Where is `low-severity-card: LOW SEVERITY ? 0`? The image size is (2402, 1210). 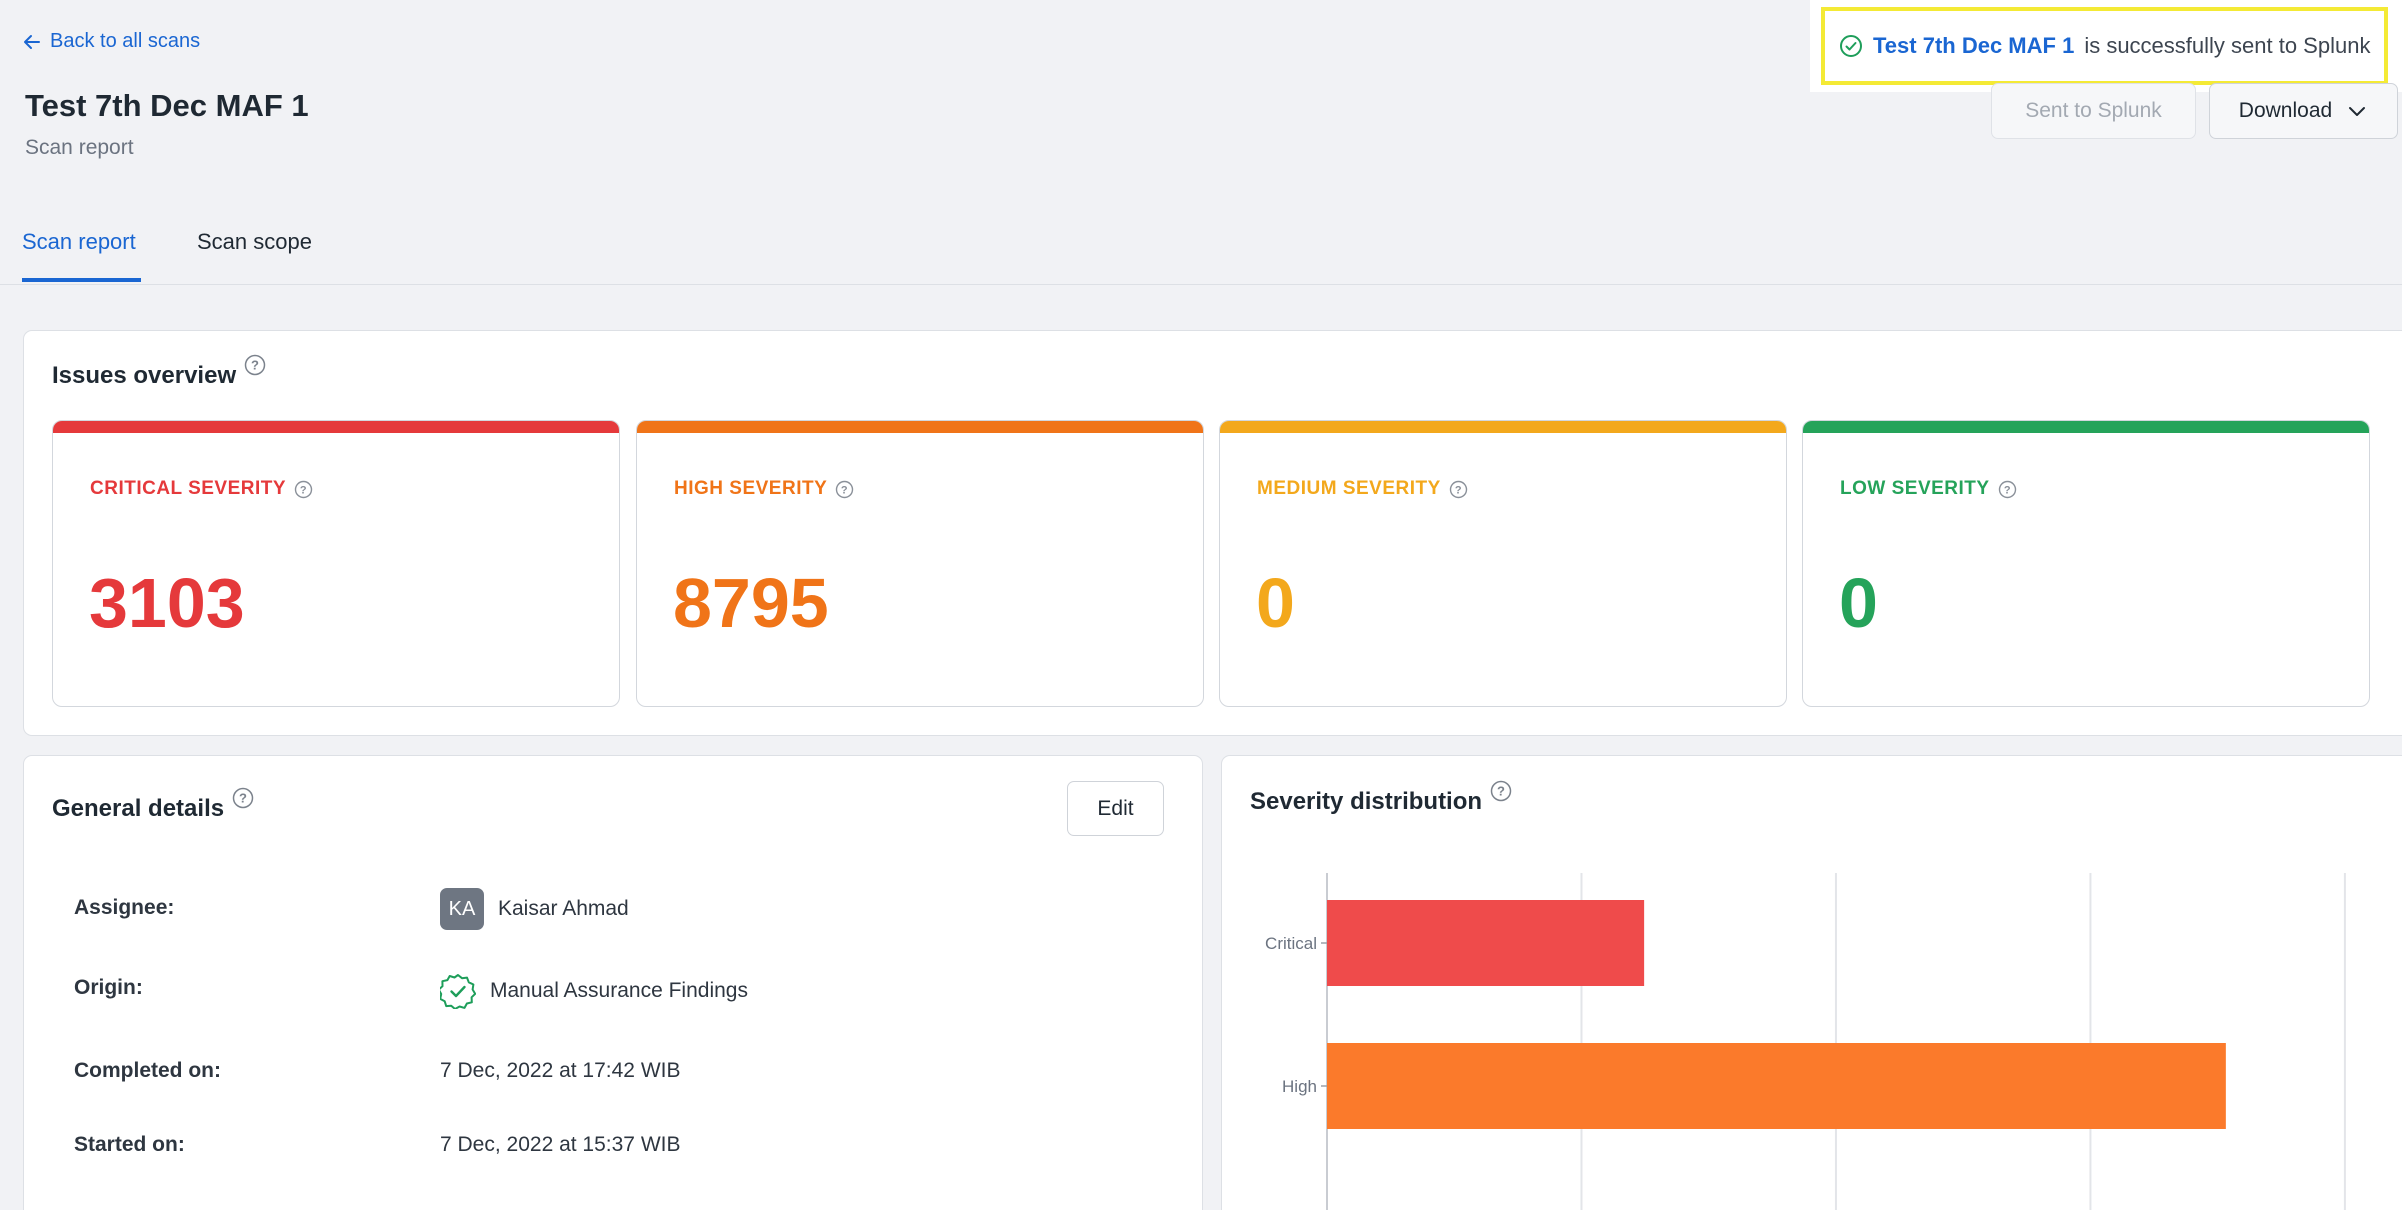
low-severity-card: LOW SEVERITY ? 0 is located at coordinates (2086, 563).